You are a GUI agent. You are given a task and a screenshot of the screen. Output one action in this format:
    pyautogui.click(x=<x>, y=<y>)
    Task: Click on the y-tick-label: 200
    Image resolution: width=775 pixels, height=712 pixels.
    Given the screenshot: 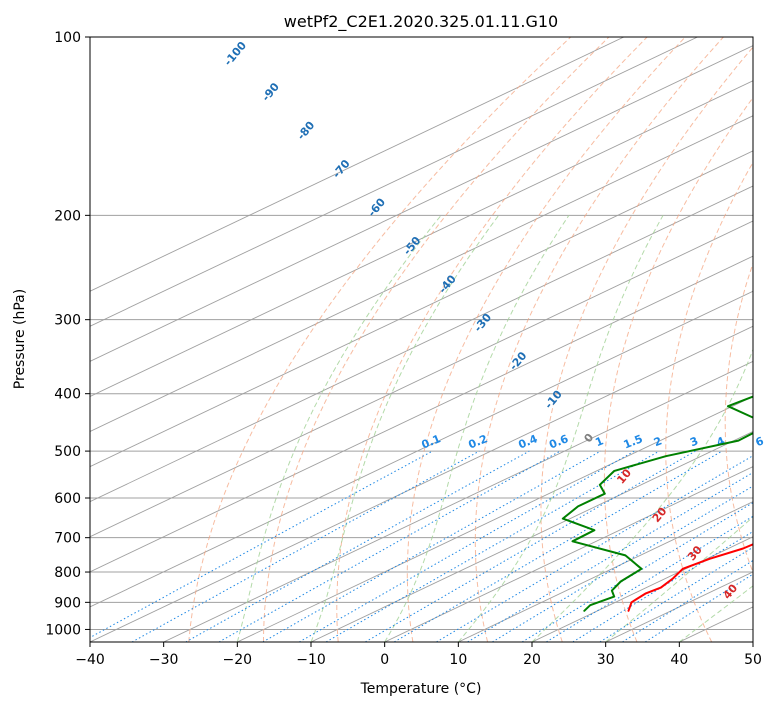 What is the action you would take?
    pyautogui.click(x=67, y=216)
    